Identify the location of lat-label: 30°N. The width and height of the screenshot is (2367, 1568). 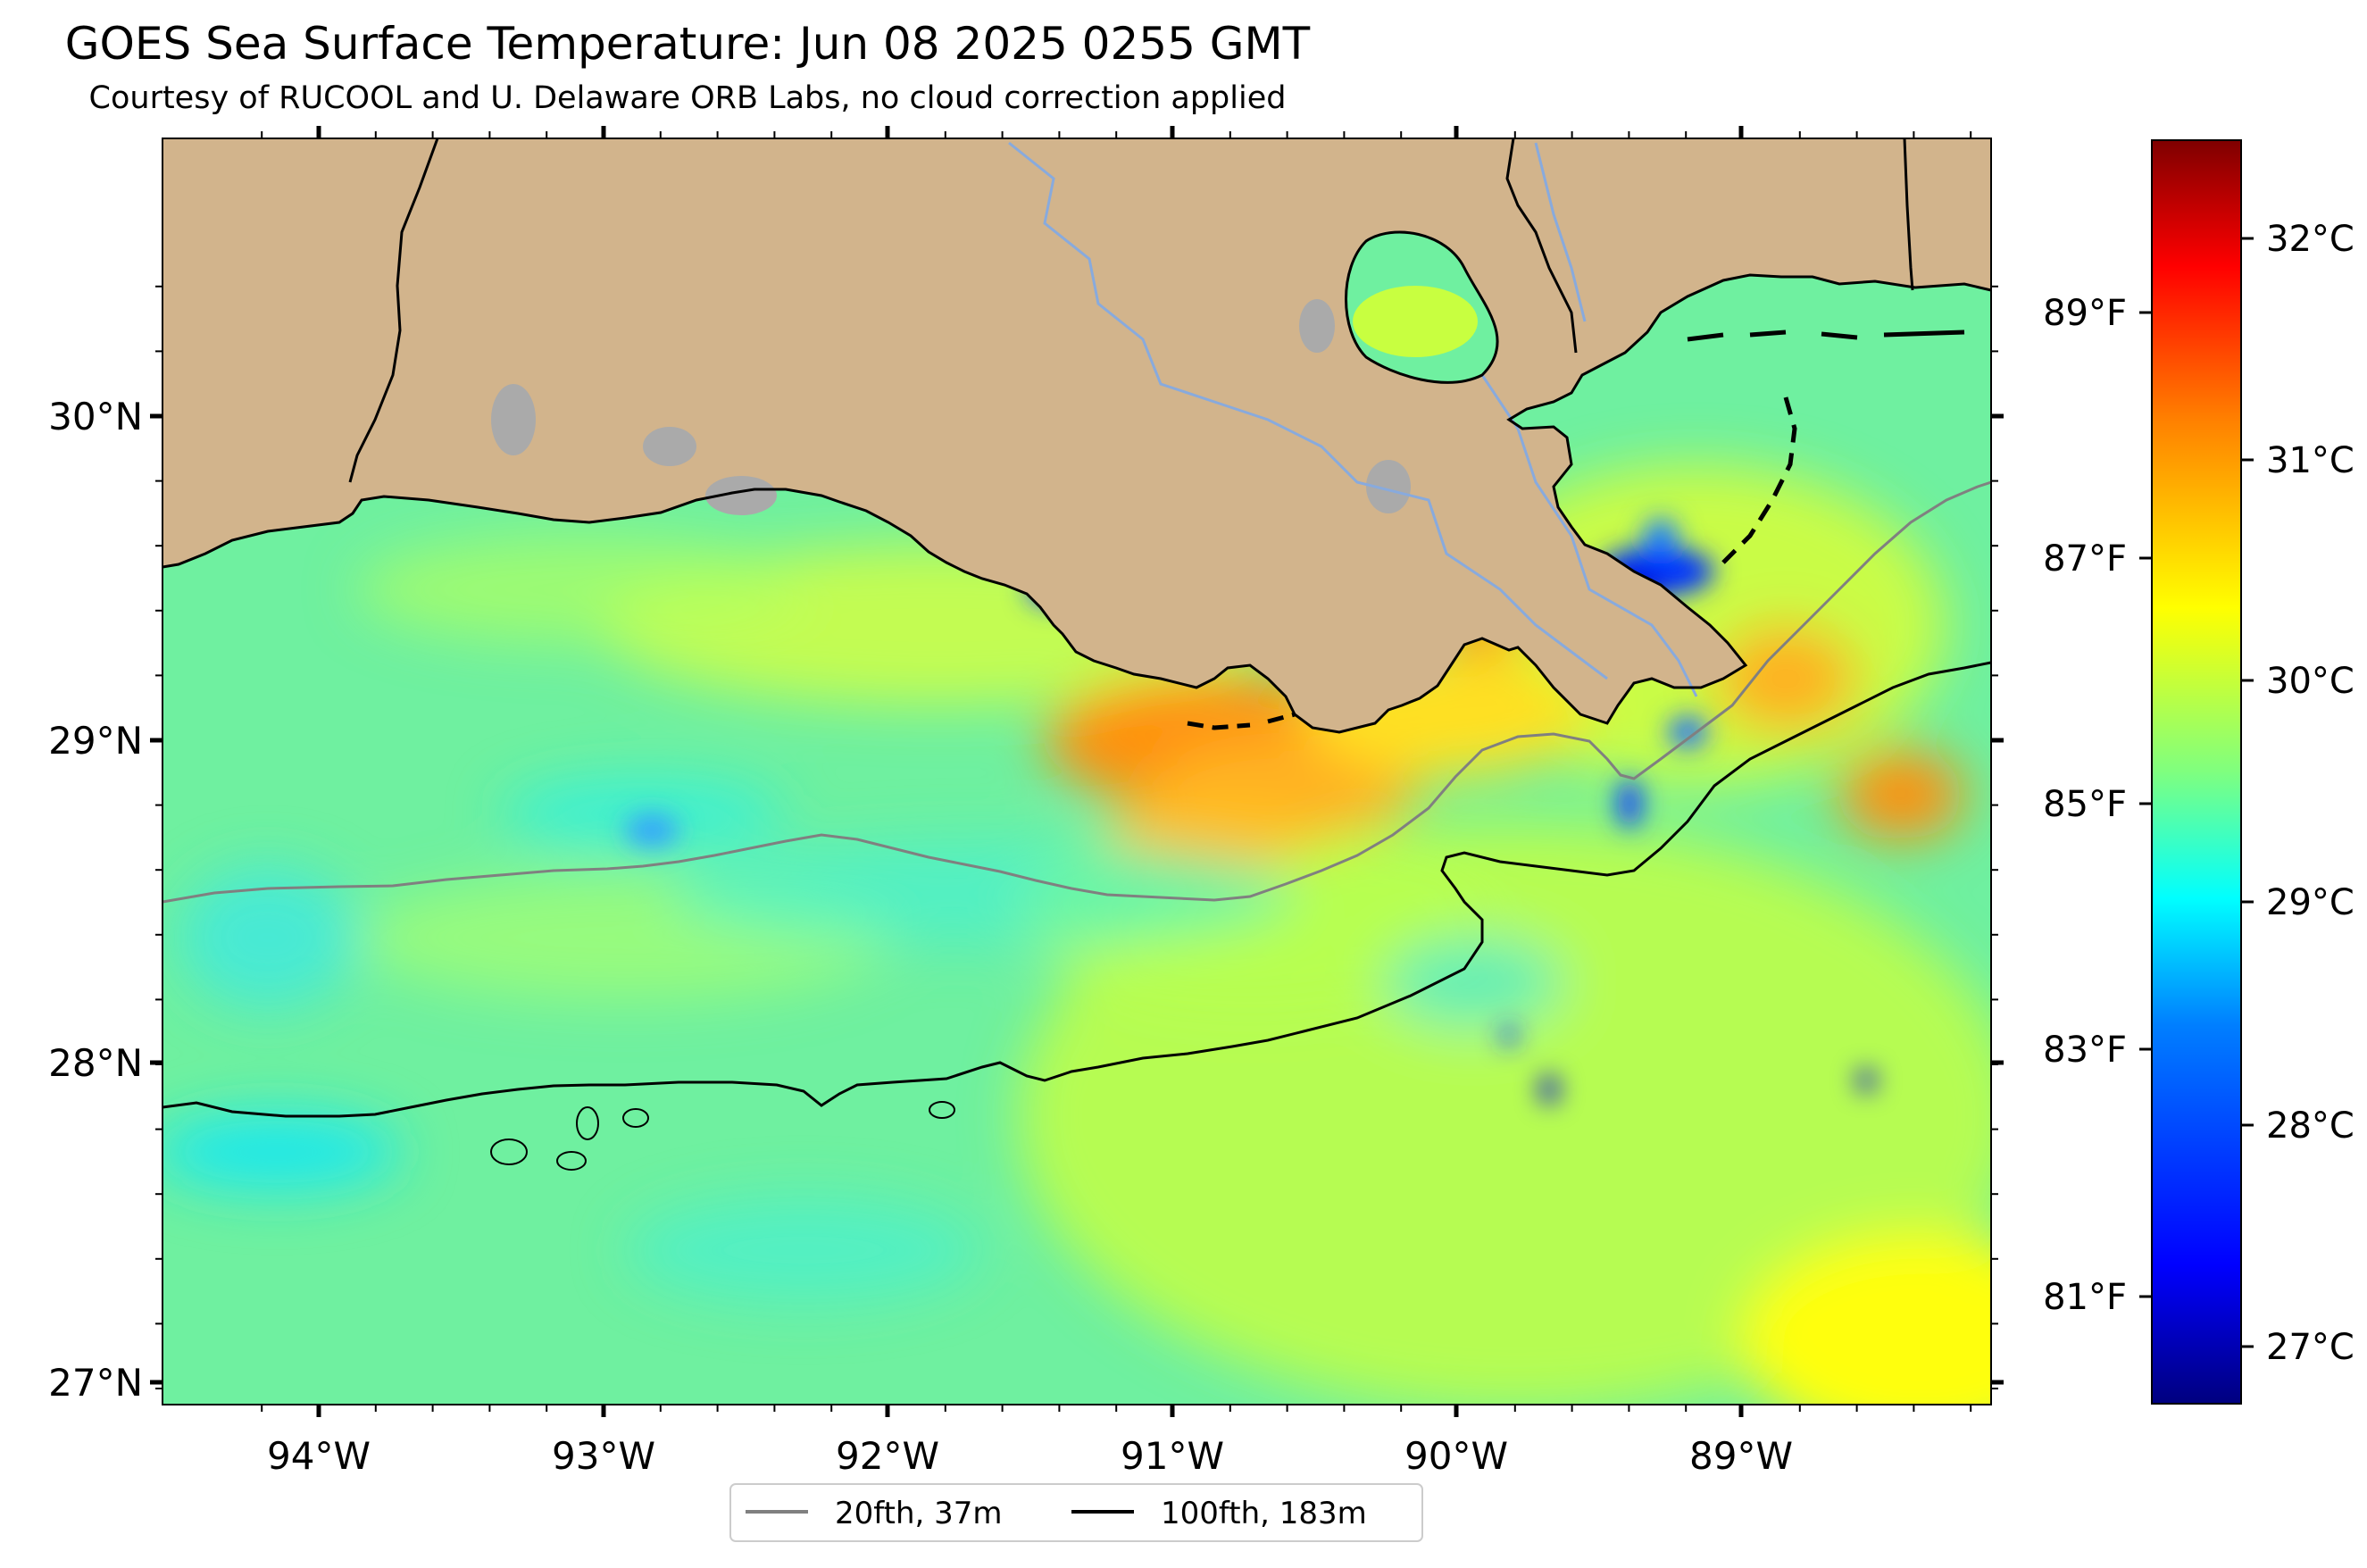
(95, 416).